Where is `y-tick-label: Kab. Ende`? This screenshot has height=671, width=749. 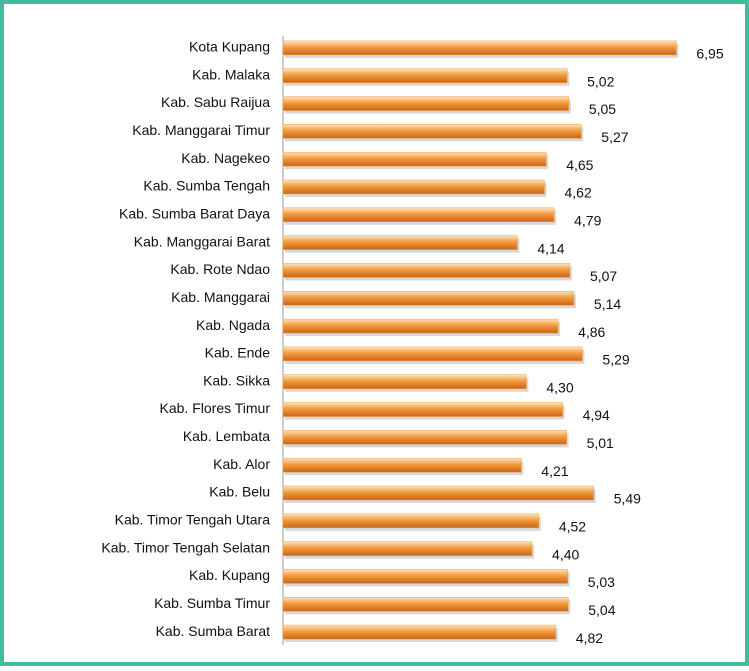 y-tick-label: Kab. Ende is located at coordinates (238, 353).